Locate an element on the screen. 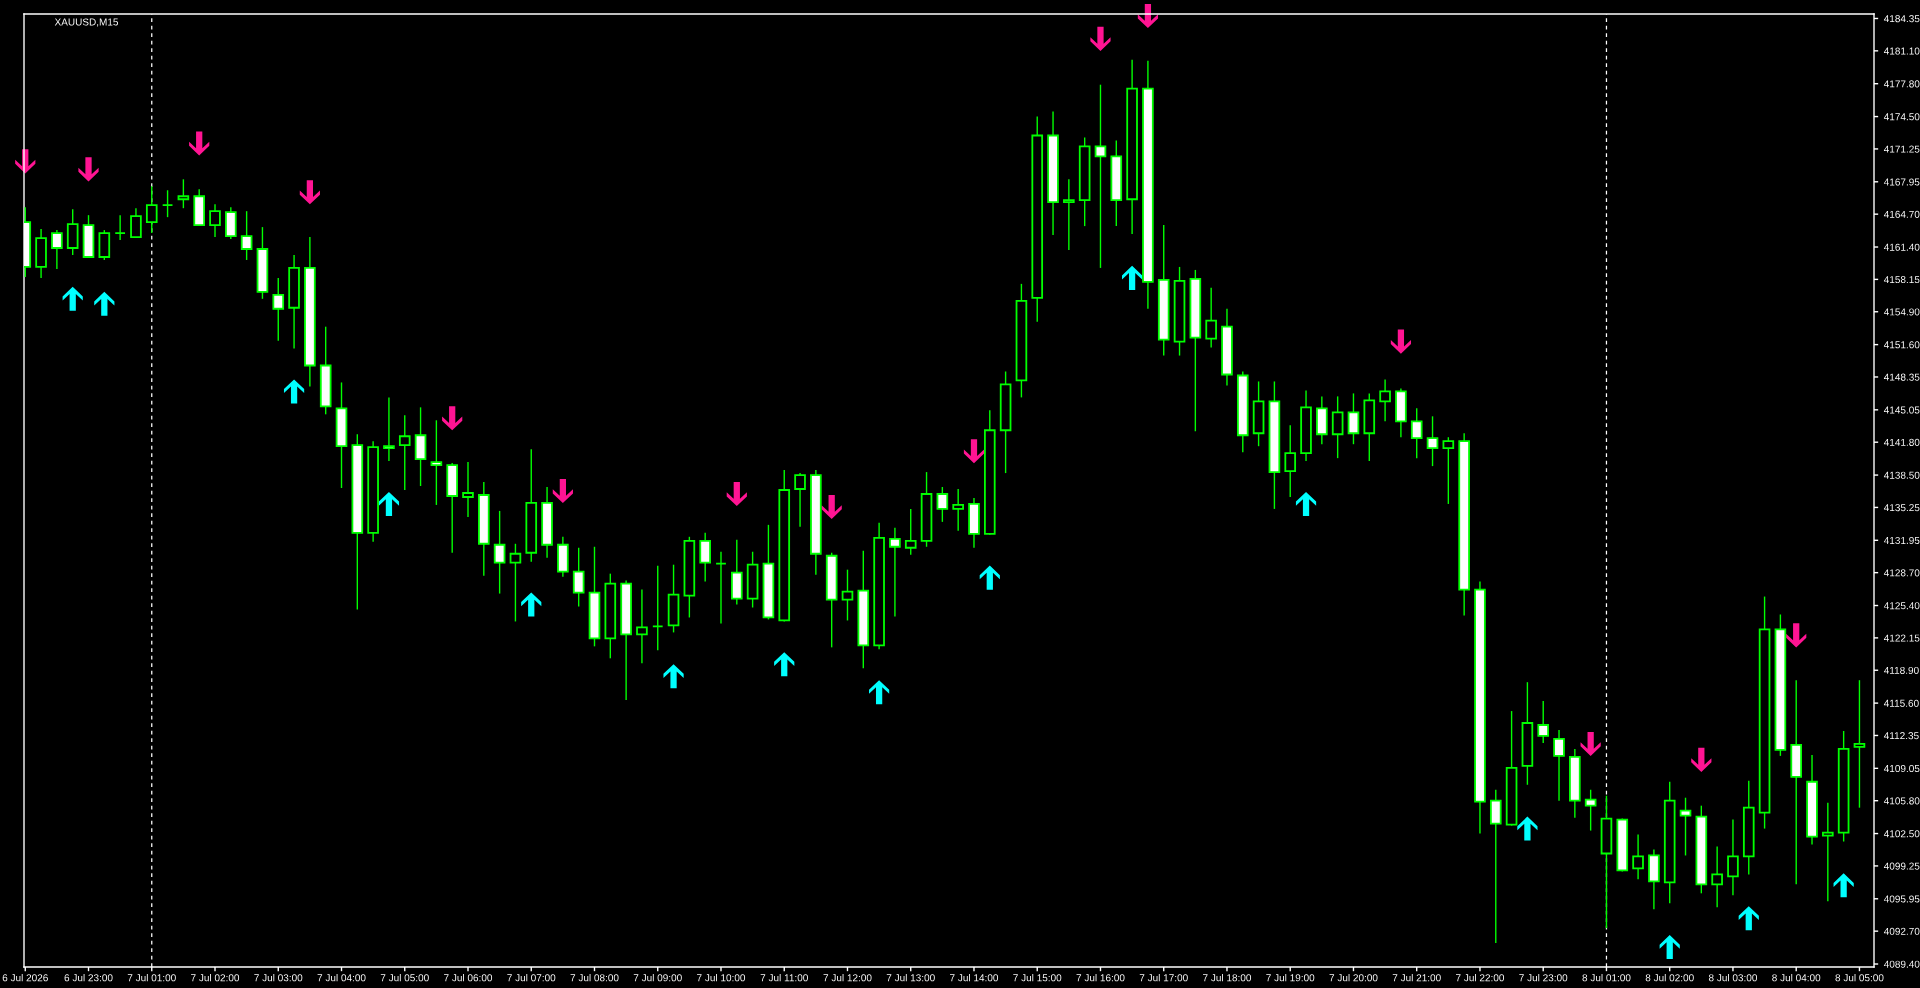  y-tick-label: 4131.95 is located at coordinates (1901, 540).